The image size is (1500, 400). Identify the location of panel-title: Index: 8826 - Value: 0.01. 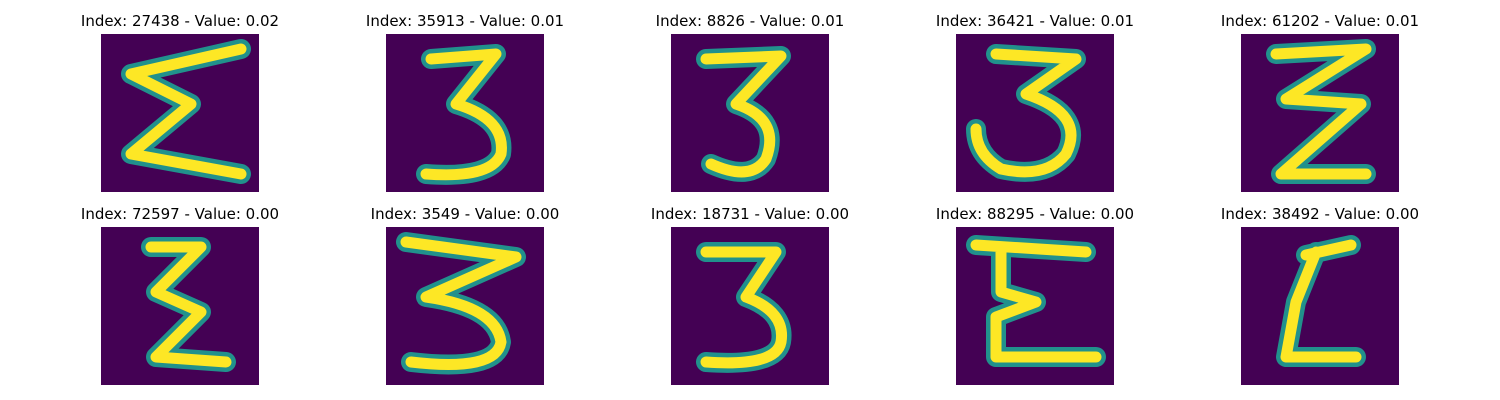
(750, 21).